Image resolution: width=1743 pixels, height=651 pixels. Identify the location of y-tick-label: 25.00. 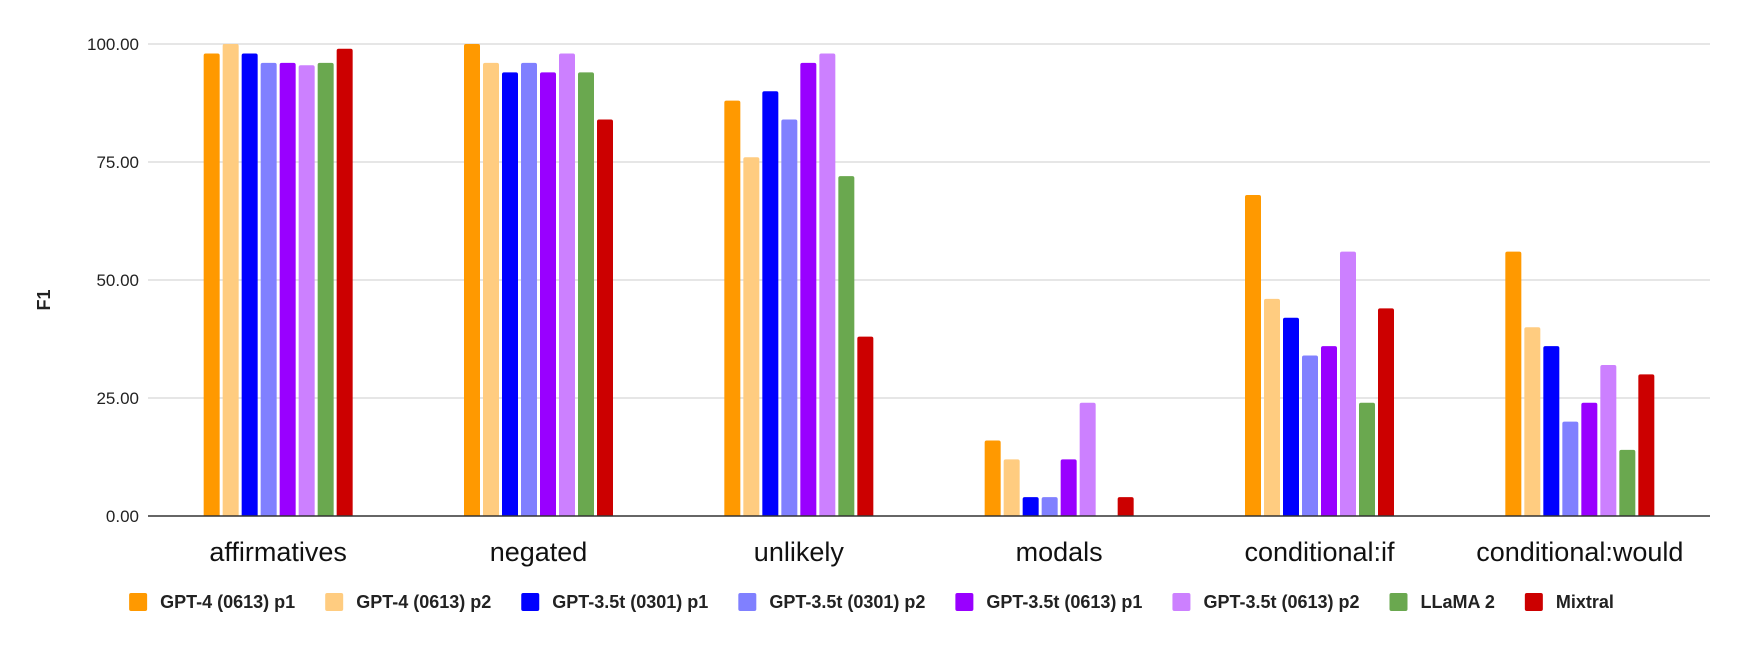
(117, 398).